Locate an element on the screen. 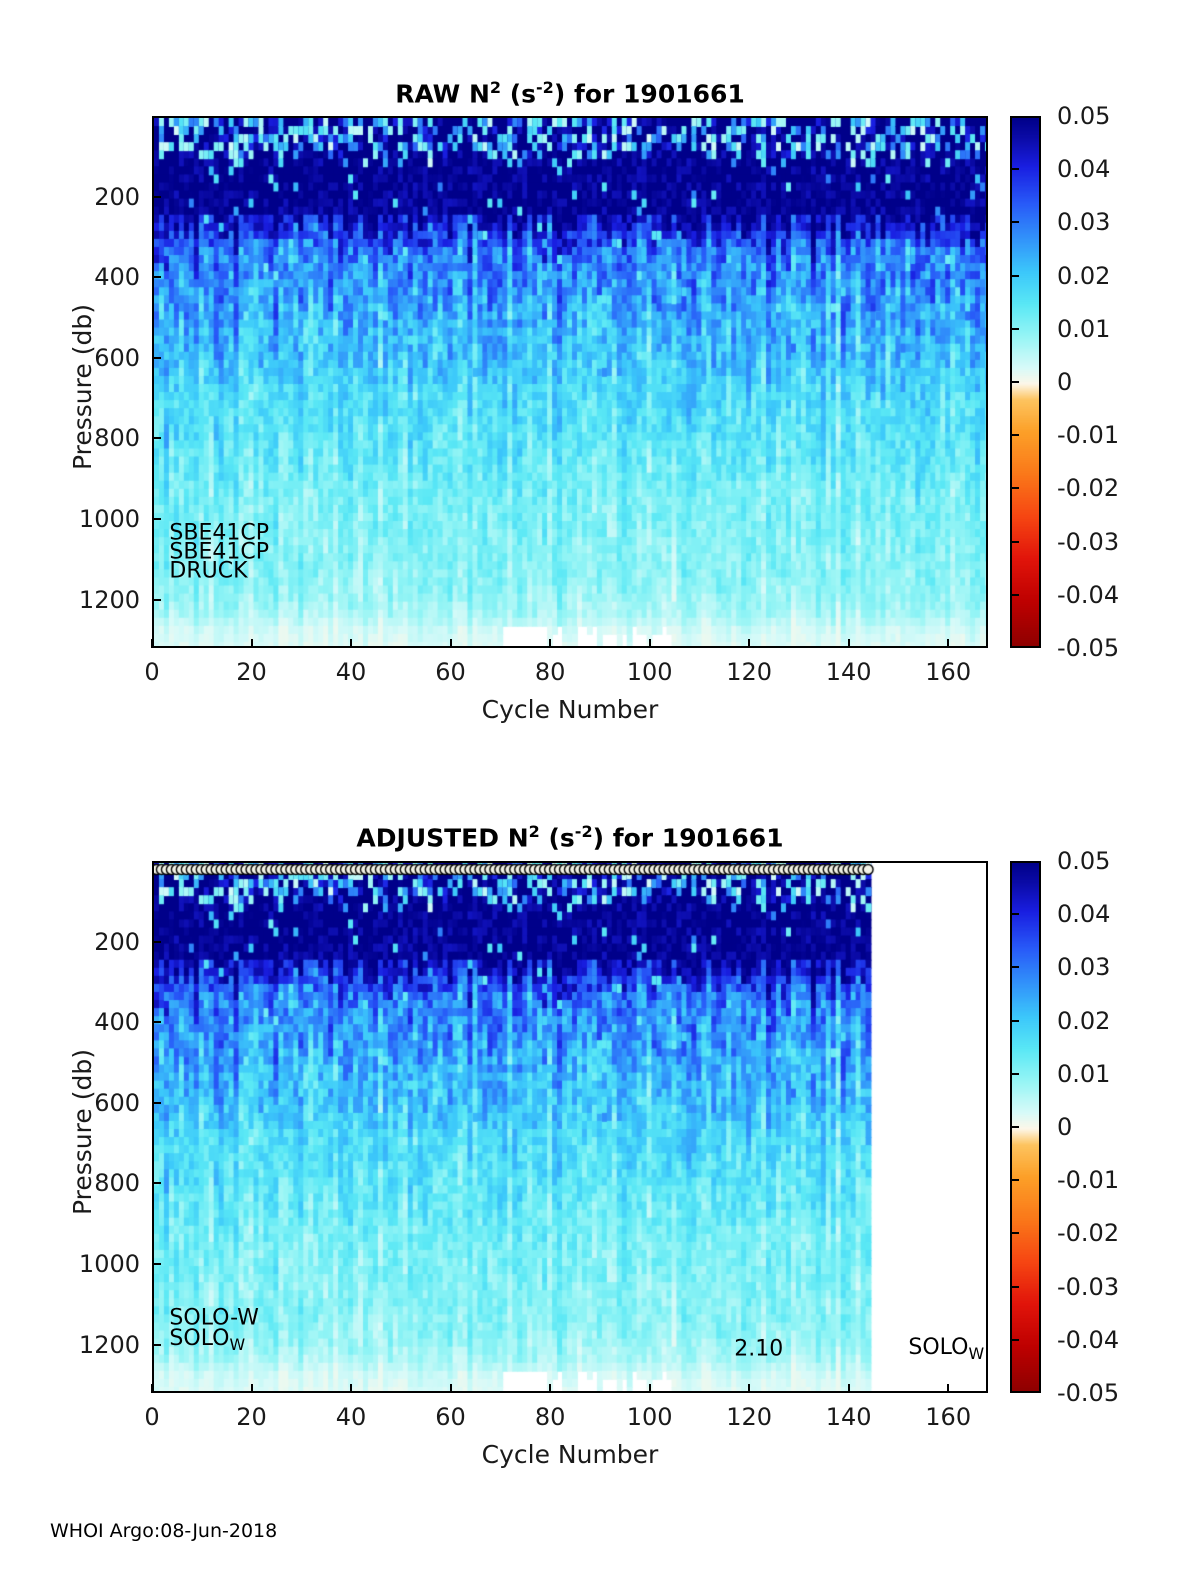 Image resolution: width=1200 pixels, height=1575 pixels. colorbar-tick-label: 0.05 is located at coordinates (1084, 861).